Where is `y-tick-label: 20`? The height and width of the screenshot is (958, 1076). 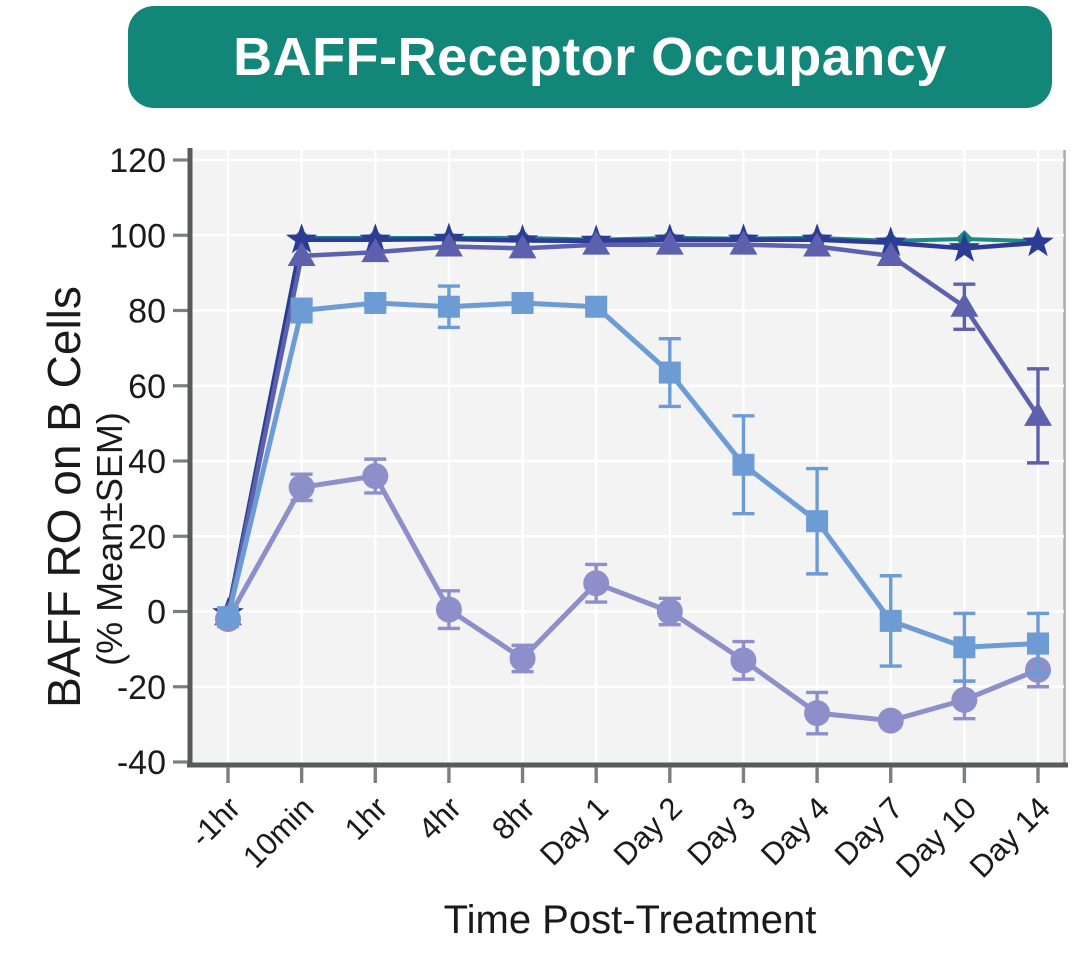 y-tick-label: 20 is located at coordinates (147, 537).